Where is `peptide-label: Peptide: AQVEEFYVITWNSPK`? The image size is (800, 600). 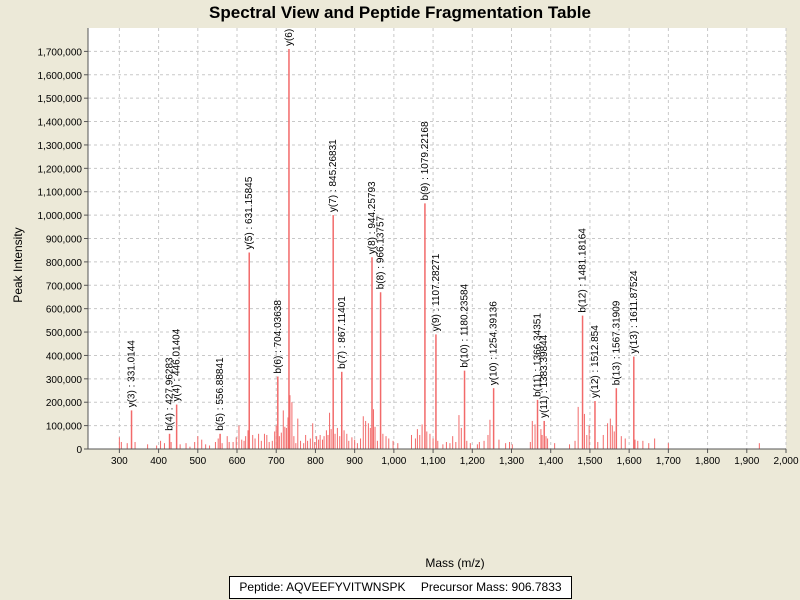 peptide-label: Peptide: AQVEEFYVITWNSPK is located at coordinates (322, 587).